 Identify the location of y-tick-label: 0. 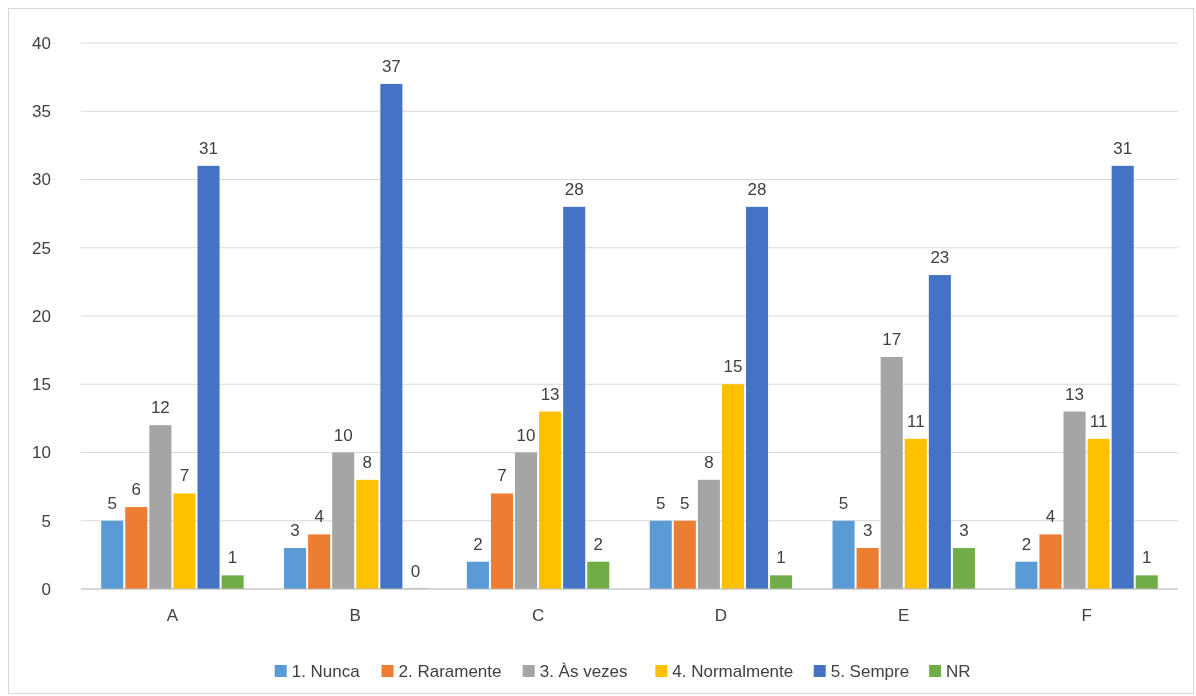
(46, 589).